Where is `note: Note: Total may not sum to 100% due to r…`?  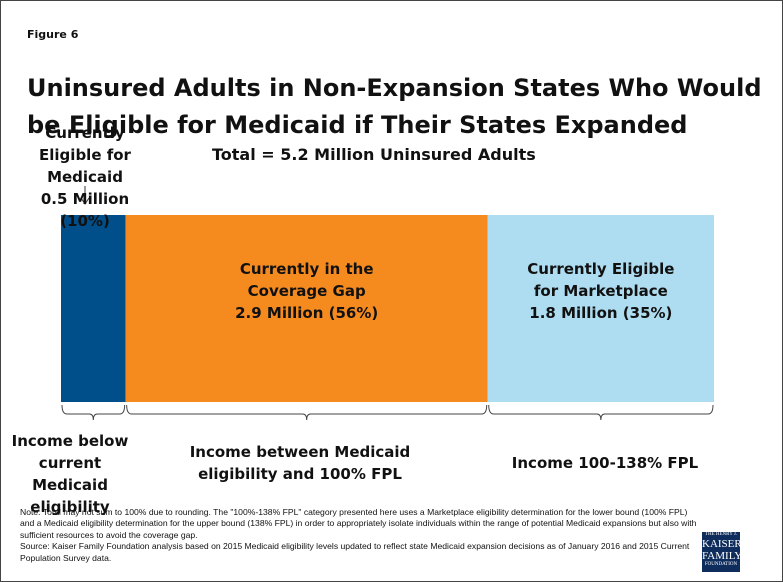 note: Note: Total may not sum to 100% due to r… is located at coordinates (358, 523).